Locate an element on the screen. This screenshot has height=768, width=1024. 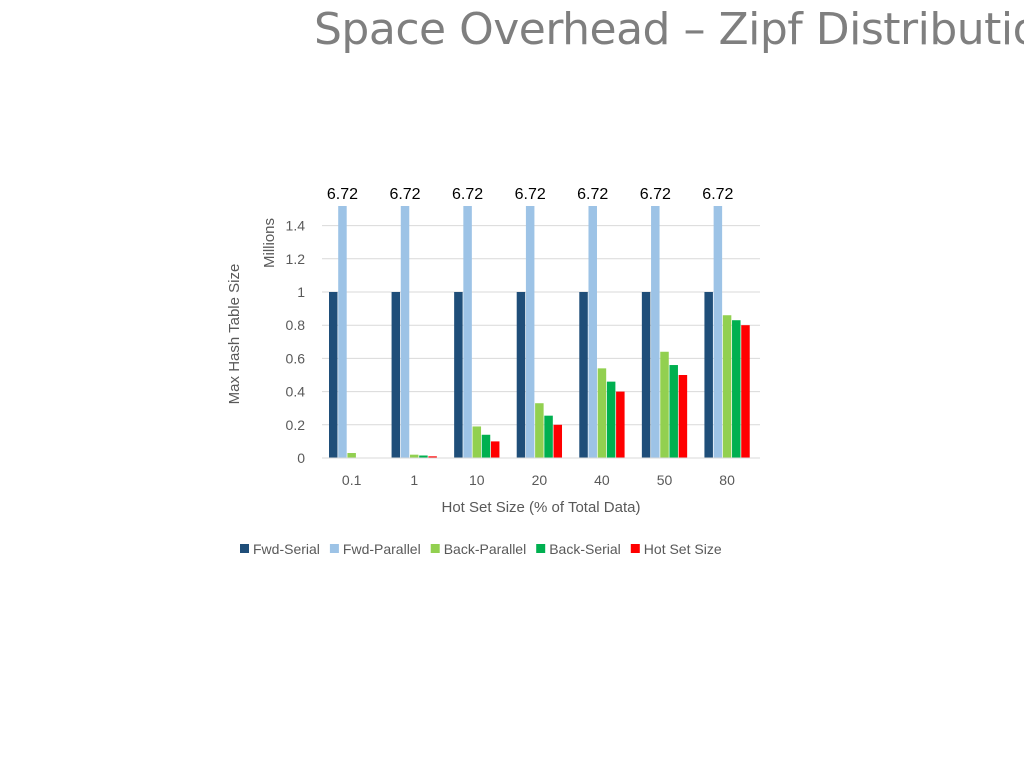
legend-entry: Fwd-Parallel is located at coordinates (382, 549).